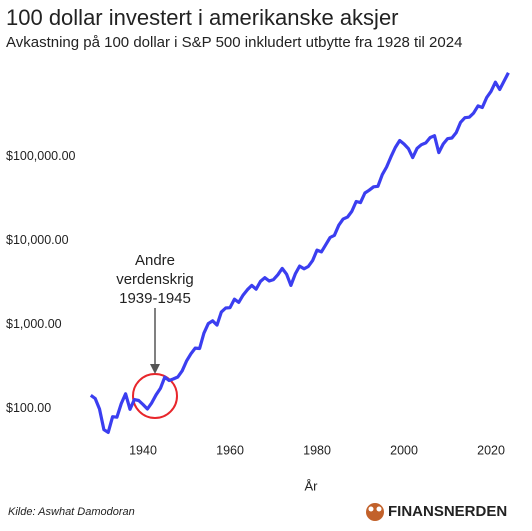  Describe the element at coordinates (404, 450) in the screenshot. I see `x-tick-label: 2000` at that location.